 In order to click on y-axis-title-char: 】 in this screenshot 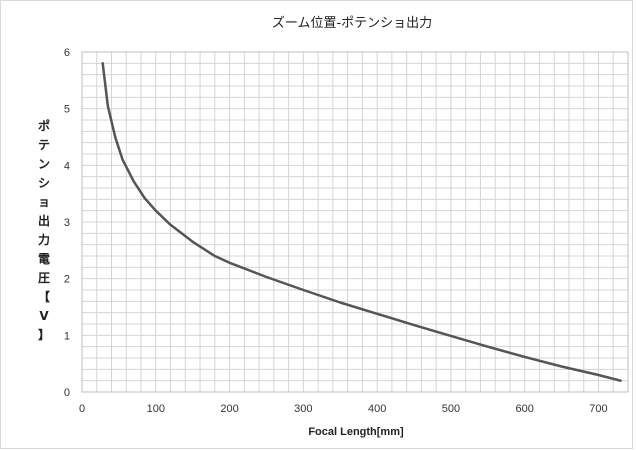, I will do `click(44, 334)`.